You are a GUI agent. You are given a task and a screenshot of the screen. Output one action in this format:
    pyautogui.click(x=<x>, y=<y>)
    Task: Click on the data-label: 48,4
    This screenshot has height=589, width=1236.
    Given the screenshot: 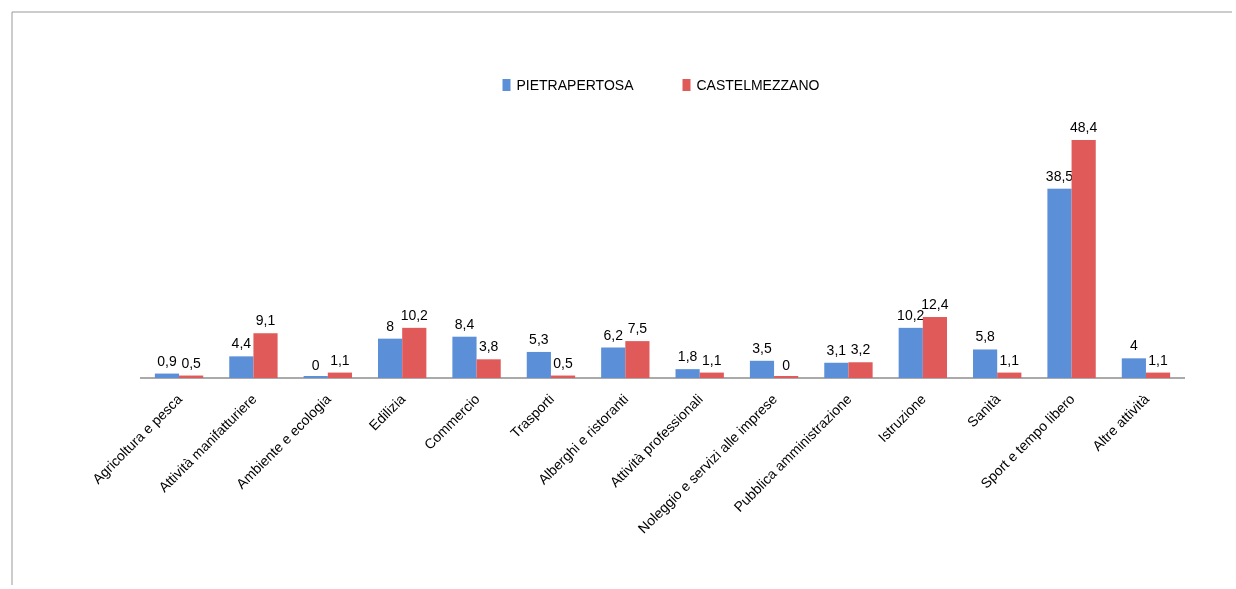 What is the action you would take?
    pyautogui.click(x=1084, y=127)
    